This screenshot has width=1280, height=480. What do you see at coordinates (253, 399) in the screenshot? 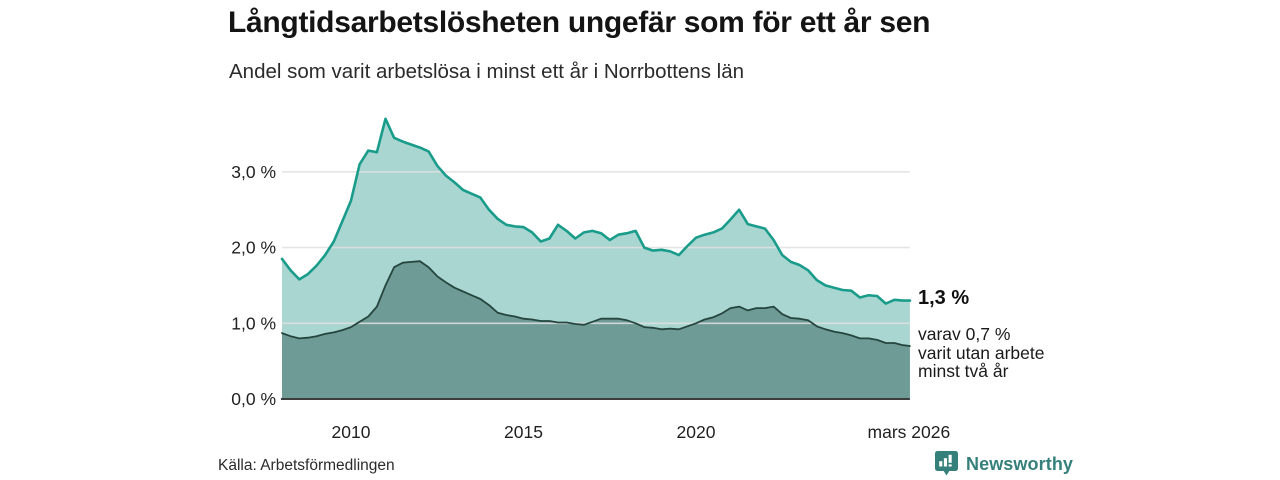
I see `y-tick-label: 0,0 %` at bounding box center [253, 399].